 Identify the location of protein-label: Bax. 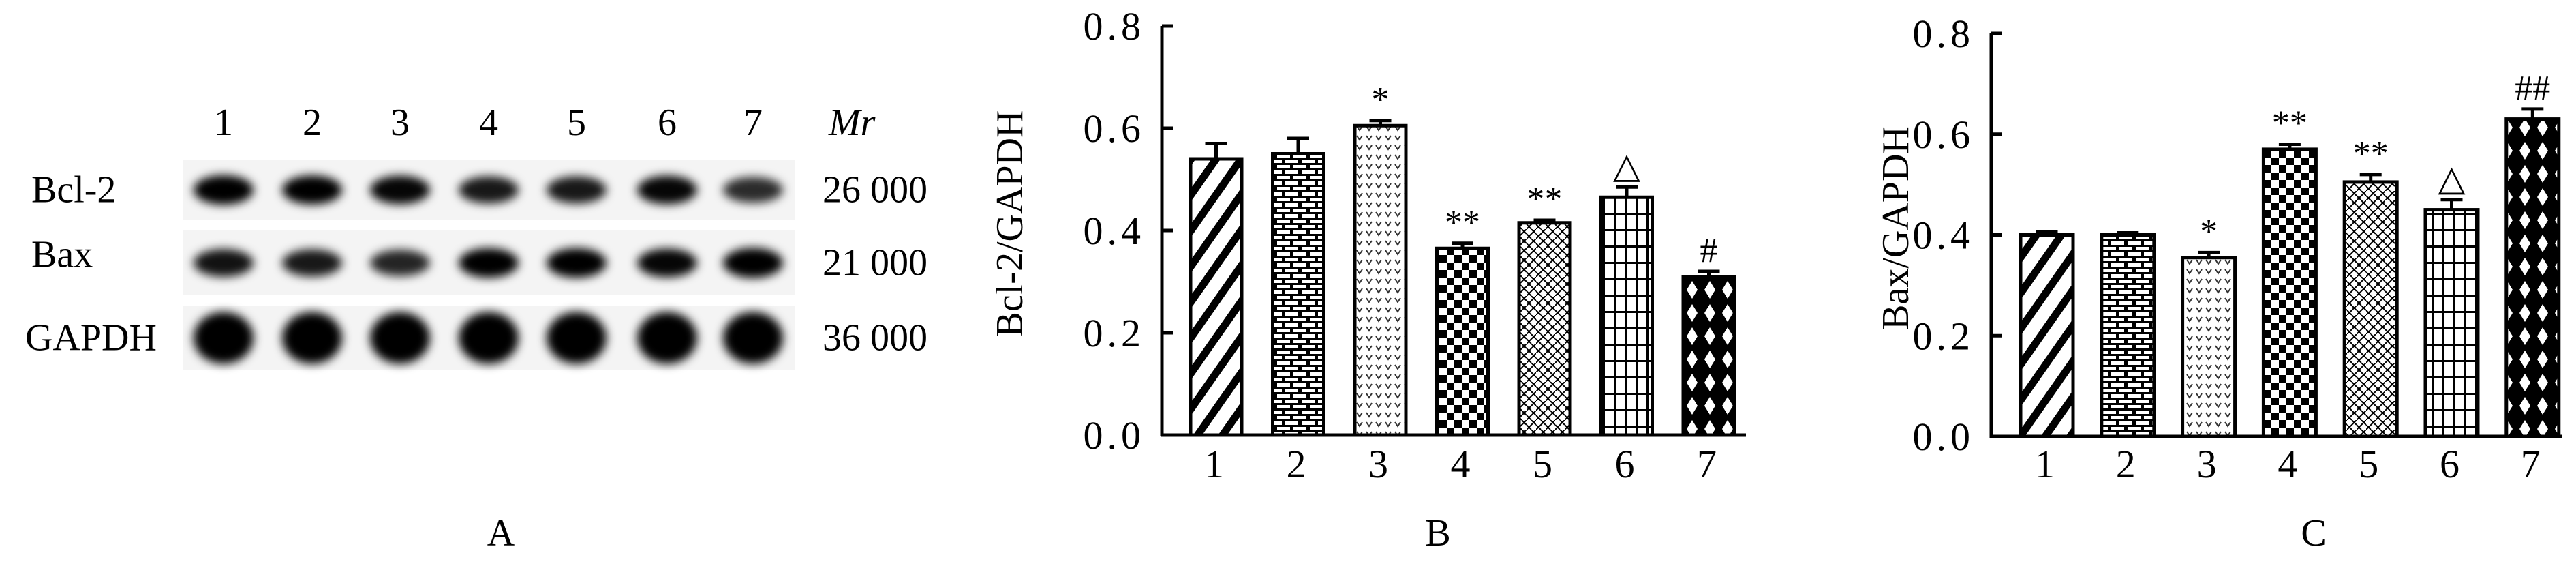
(62, 255).